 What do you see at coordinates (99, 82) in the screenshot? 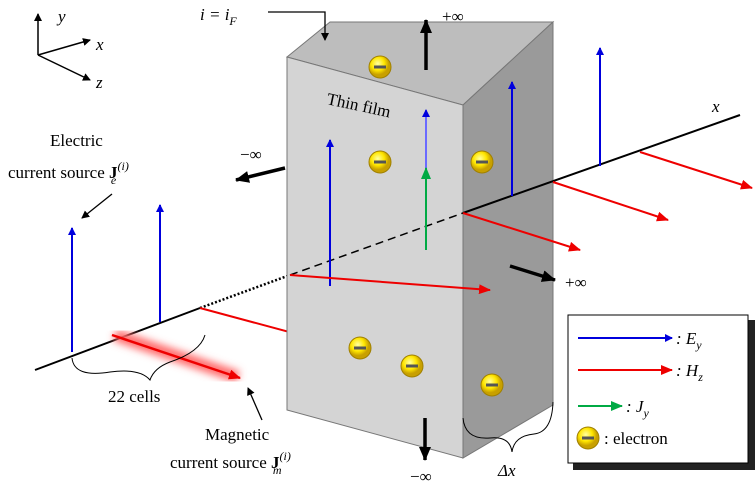
I see `triad-z: z` at bounding box center [99, 82].